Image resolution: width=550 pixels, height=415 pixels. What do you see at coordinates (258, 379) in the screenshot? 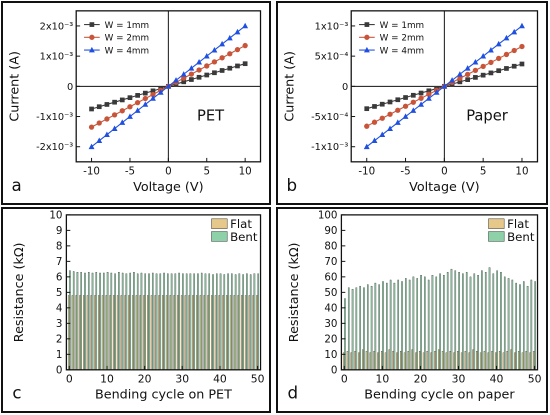
I see `x-tick-label: 50` at bounding box center [258, 379].